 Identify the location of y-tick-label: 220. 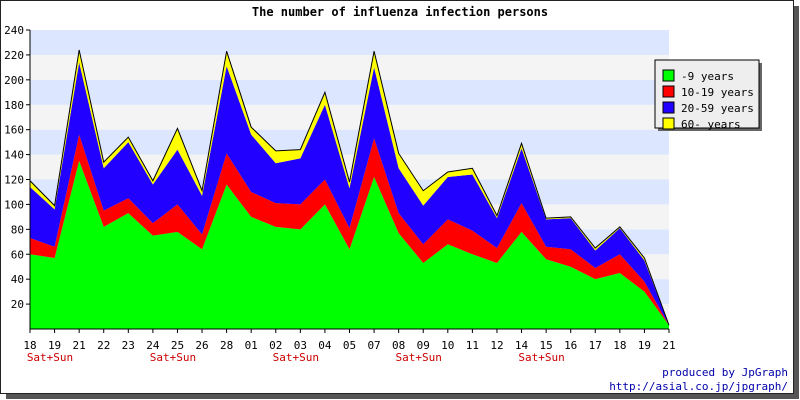
(14, 55).